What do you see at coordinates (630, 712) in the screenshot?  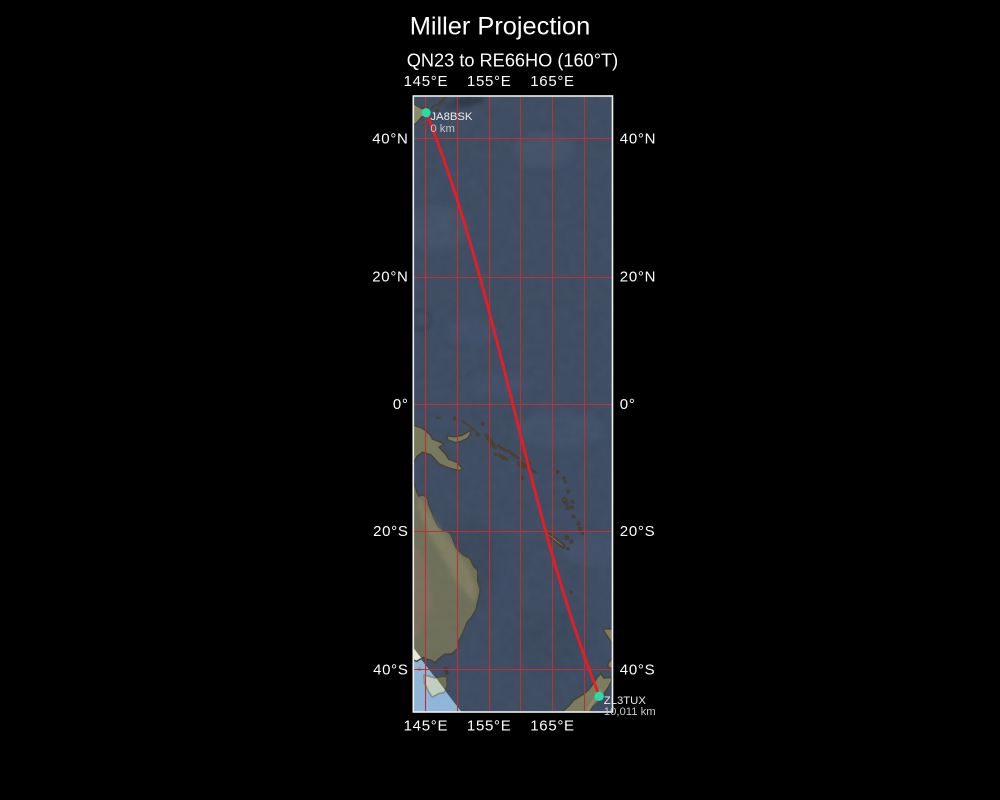 I see `svg-text: 10,011 km` at bounding box center [630, 712].